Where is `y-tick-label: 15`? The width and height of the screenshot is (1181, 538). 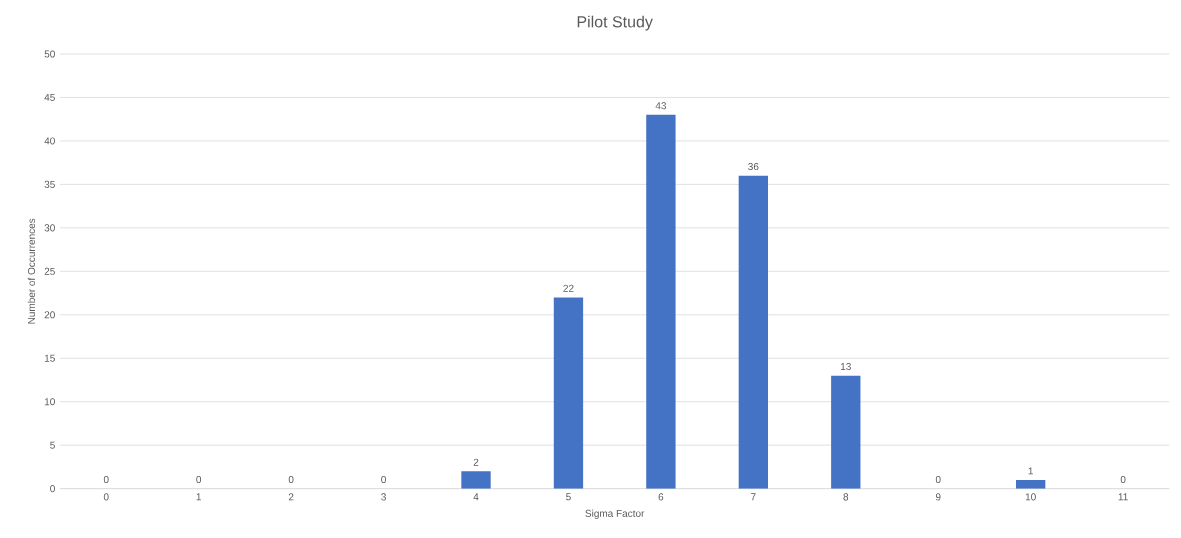 y-tick-label: 15 is located at coordinates (49, 358).